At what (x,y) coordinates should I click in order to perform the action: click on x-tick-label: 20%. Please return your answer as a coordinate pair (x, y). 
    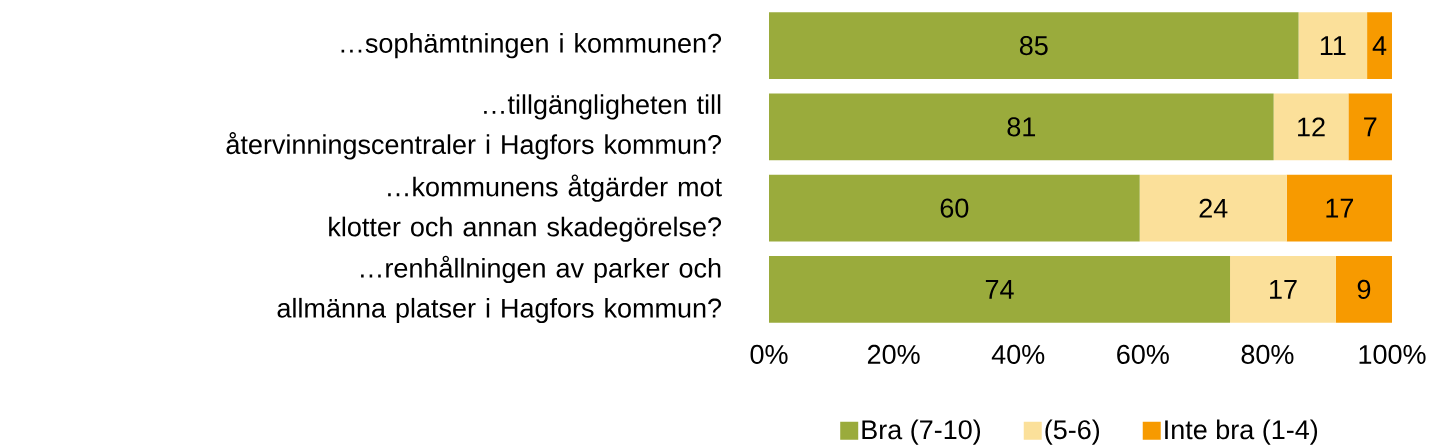
    Looking at the image, I should click on (893, 354).